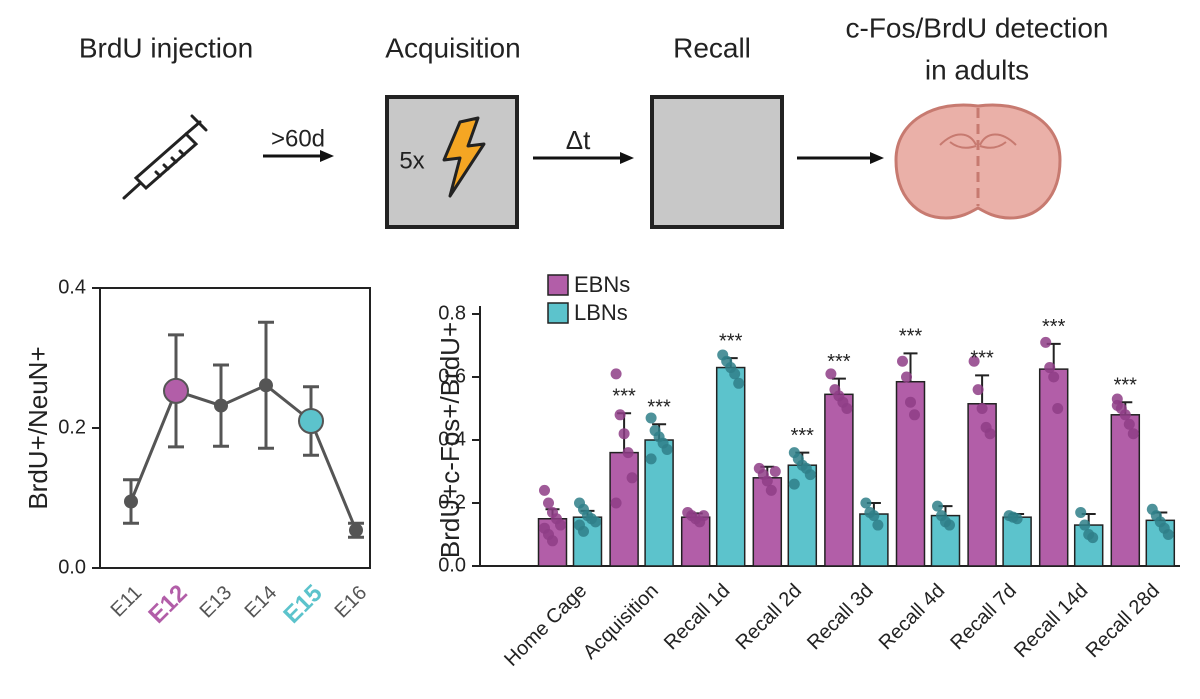 The width and height of the screenshot is (1200, 699). I want to click on brain, so click(978, 161).